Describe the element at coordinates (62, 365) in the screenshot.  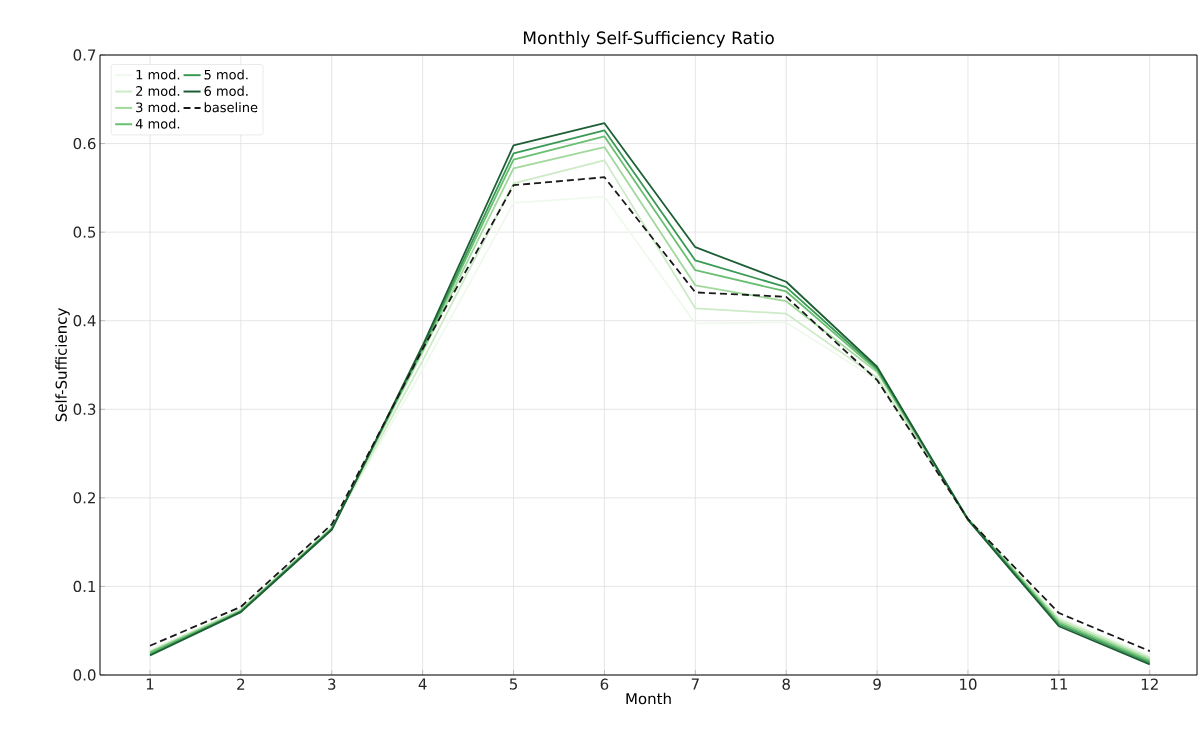
I see `y-axis-title: Self-Sufficiency` at that location.